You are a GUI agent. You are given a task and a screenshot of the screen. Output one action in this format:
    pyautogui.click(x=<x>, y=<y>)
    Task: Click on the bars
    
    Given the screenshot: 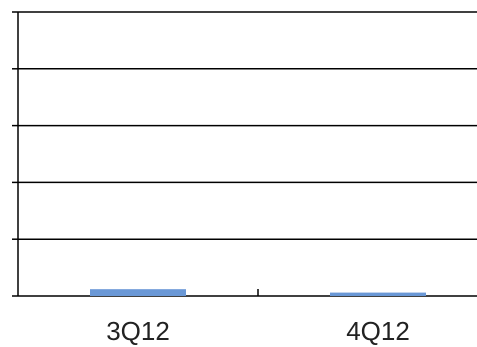 What is the action you would take?
    pyautogui.click(x=258, y=292)
    